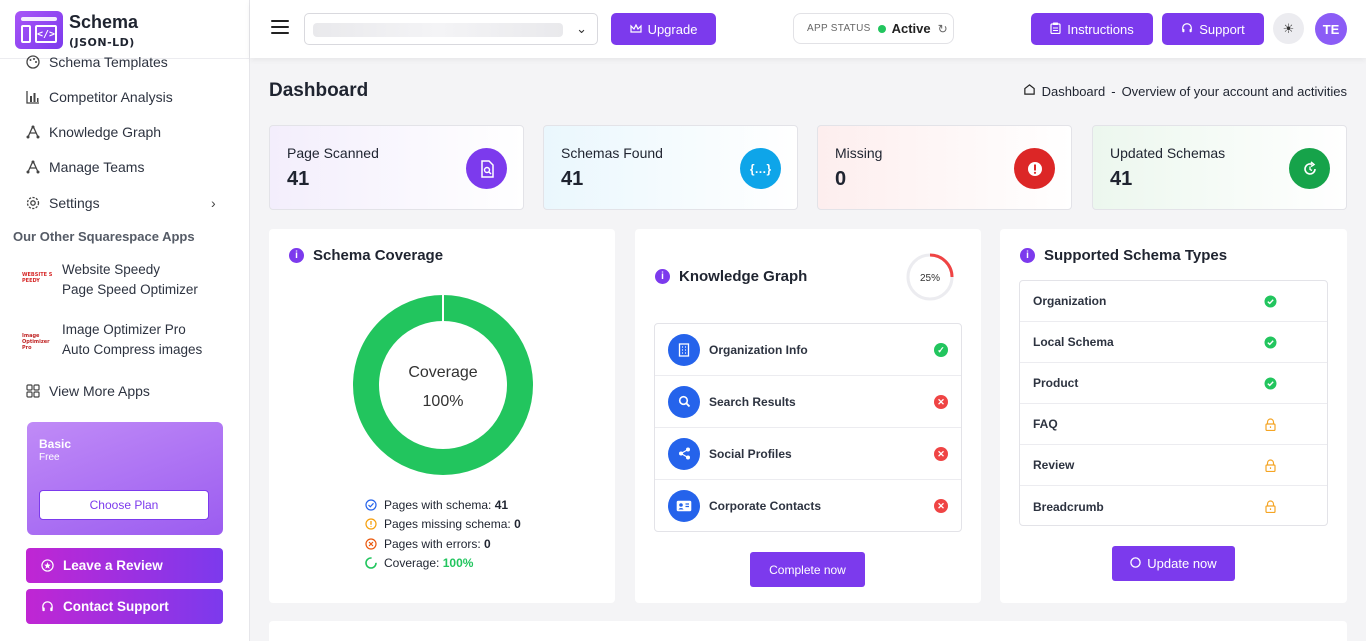 This screenshot has width=1366, height=641. I want to click on circle-icon, so click(1136, 563).